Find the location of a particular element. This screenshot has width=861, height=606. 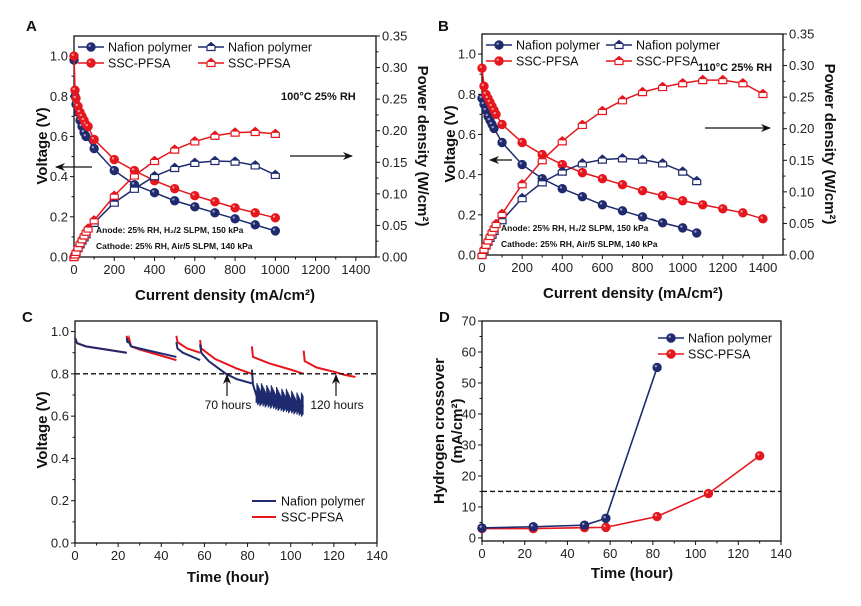

panel-label-a: A is located at coordinates (31, 26).